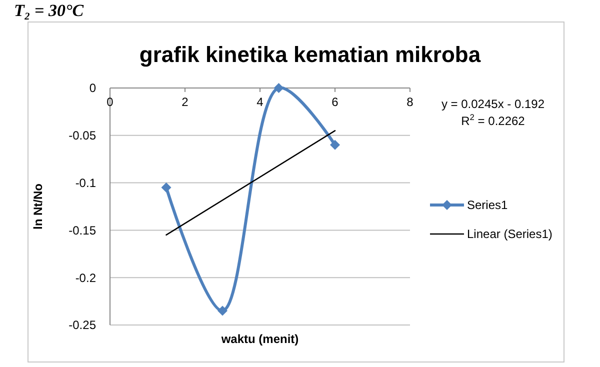 Image resolution: width=600 pixels, height=367 pixels. Describe the element at coordinates (335, 102) in the screenshot. I see `x-tick-label: 6` at that location.